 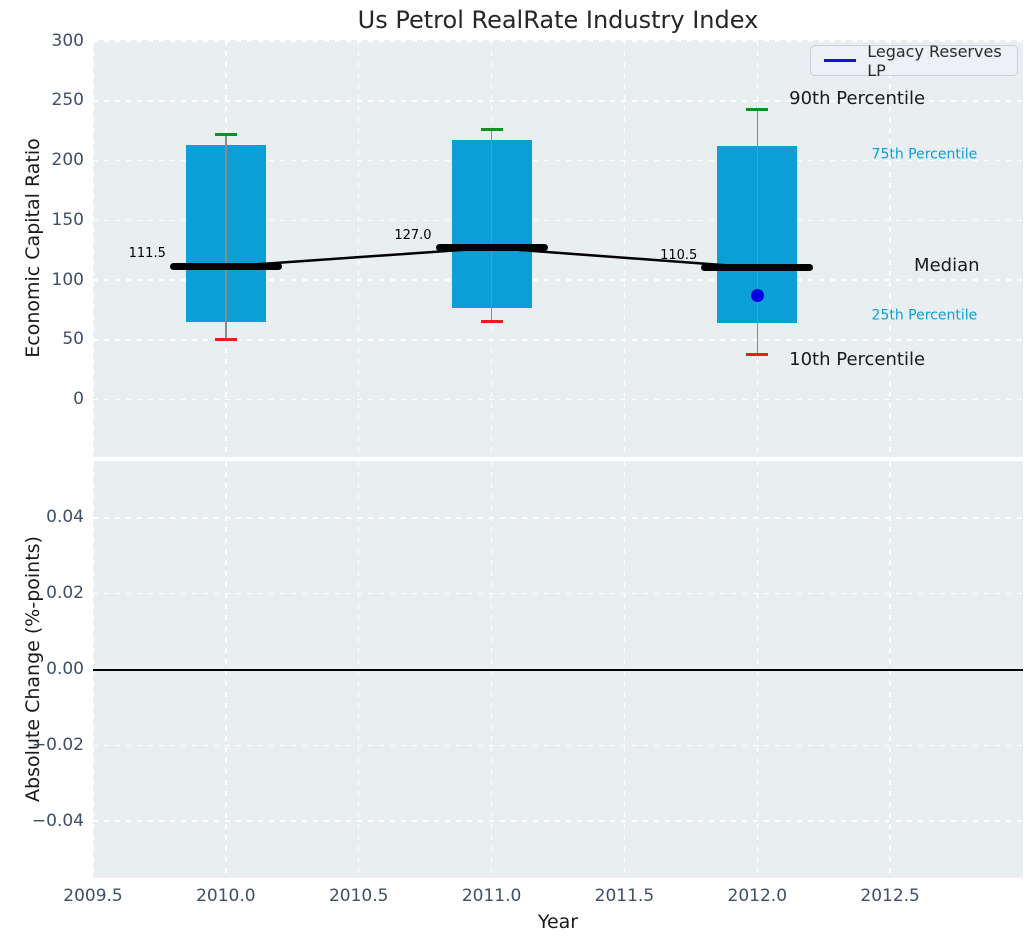 What do you see at coordinates (67, 160) in the screenshot?
I see `top-y-tick-label: 200` at bounding box center [67, 160].